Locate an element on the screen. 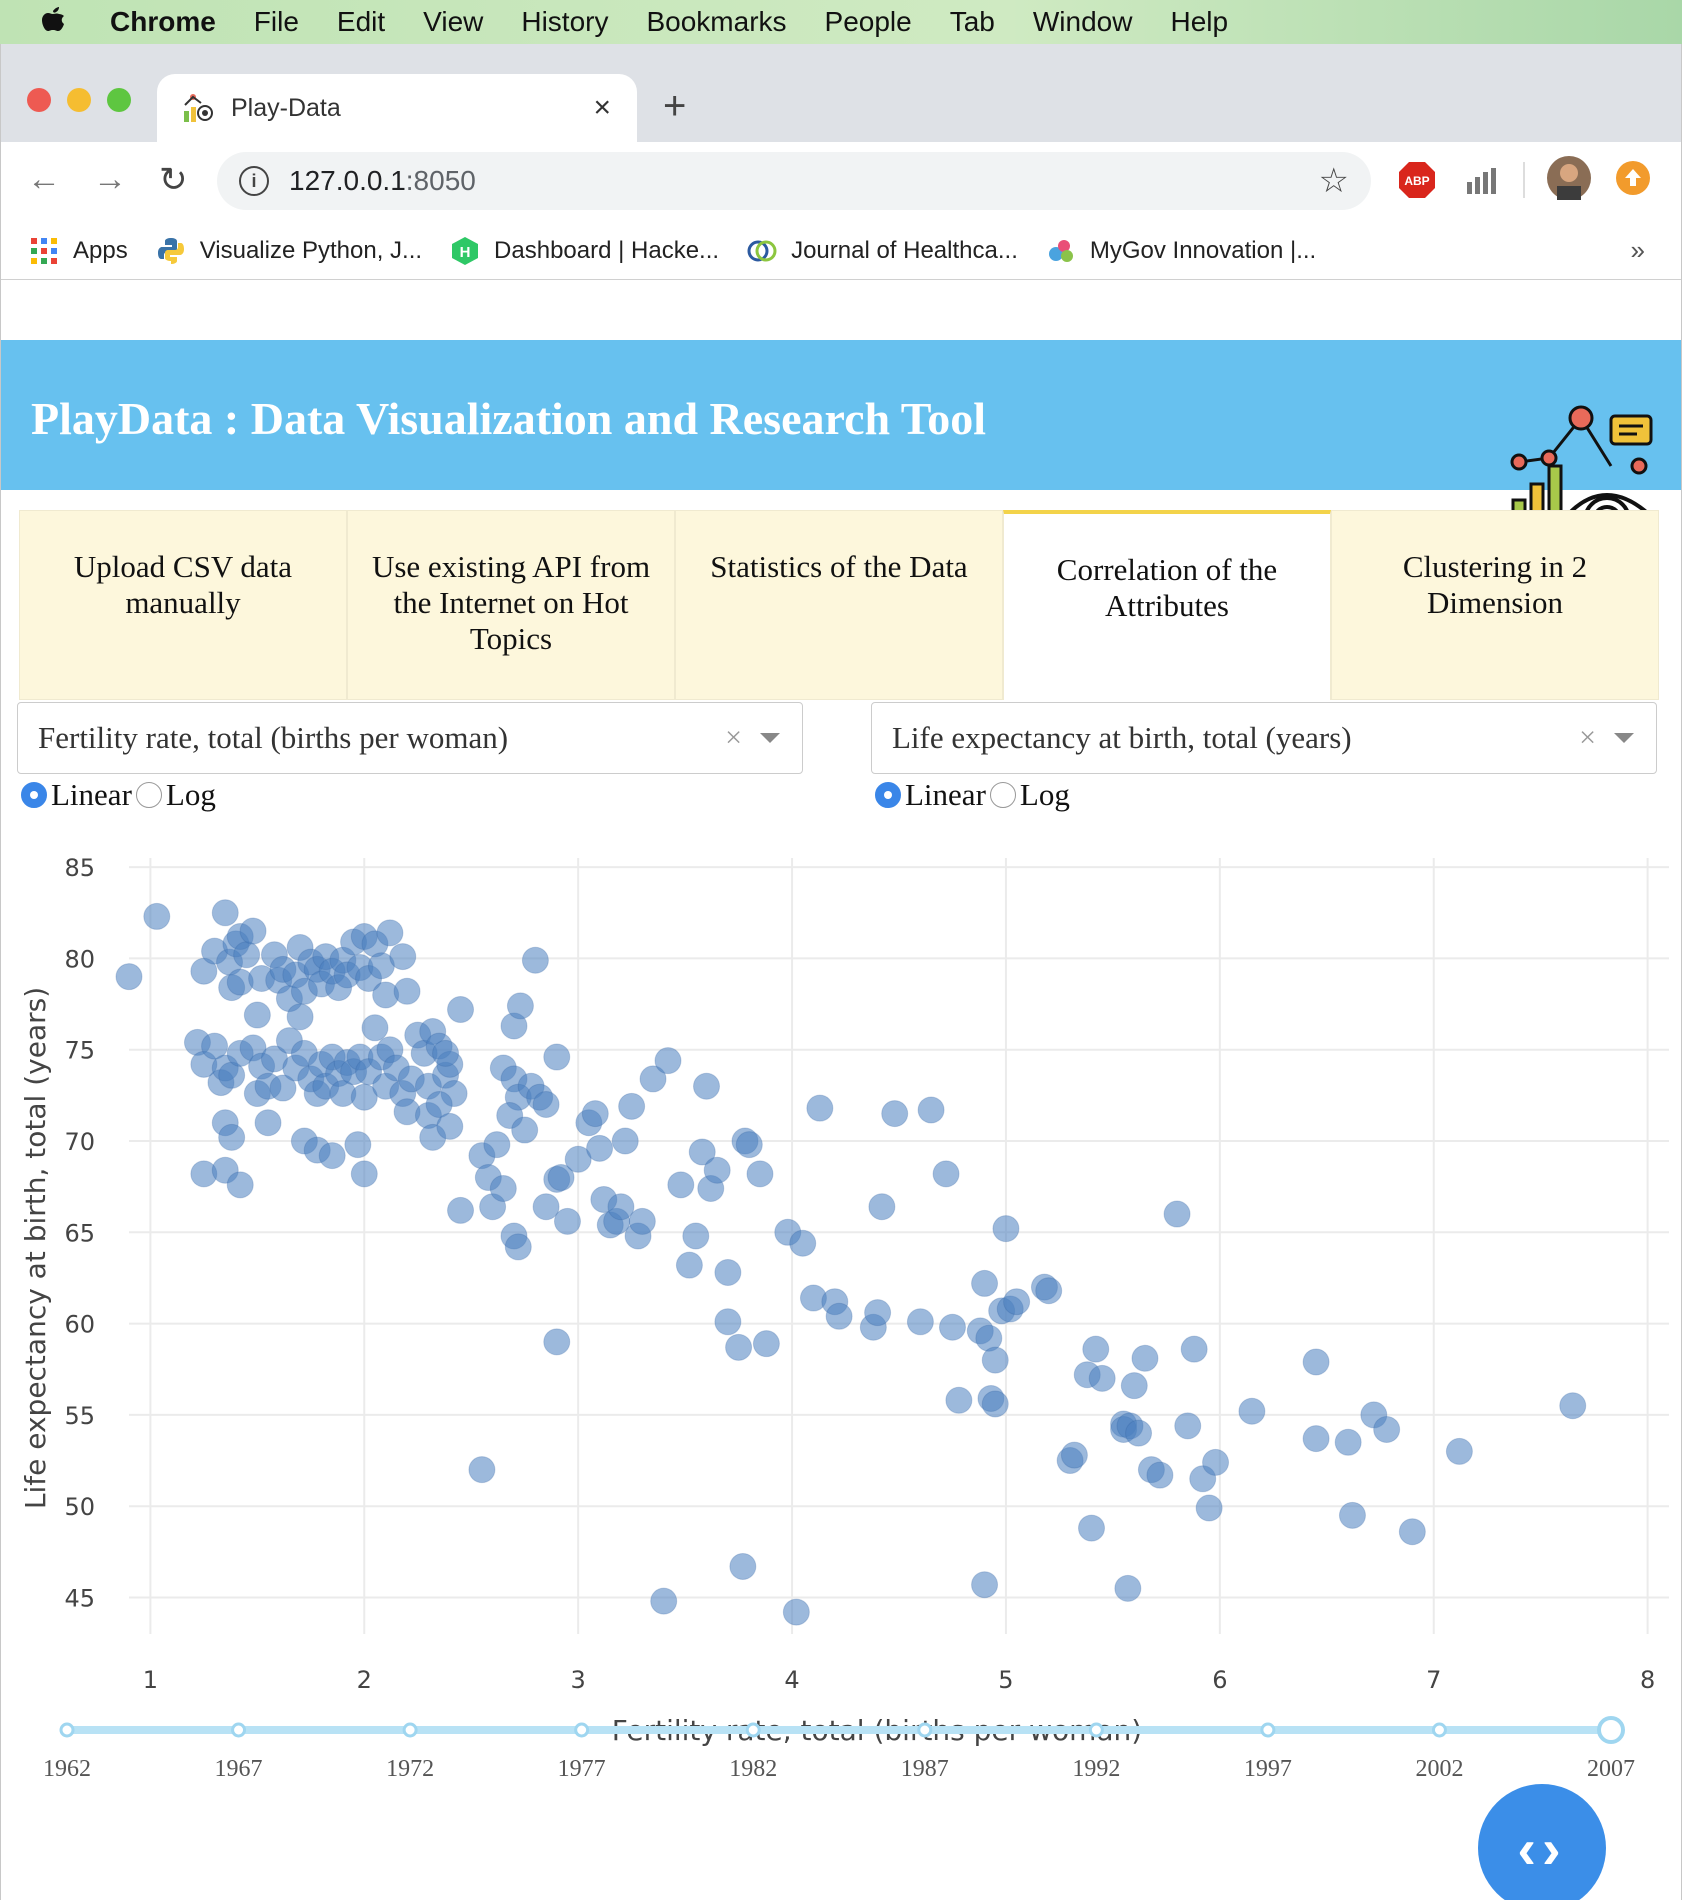 The width and height of the screenshot is (1682, 1900). slider-year-label: 2007 is located at coordinates (1611, 1769).